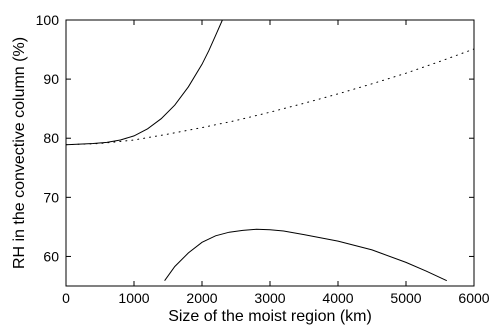 Image resolution: width=492 pixels, height=326 pixels. I want to click on y-axis-label: RH in the convective column (%), so click(19, 153).